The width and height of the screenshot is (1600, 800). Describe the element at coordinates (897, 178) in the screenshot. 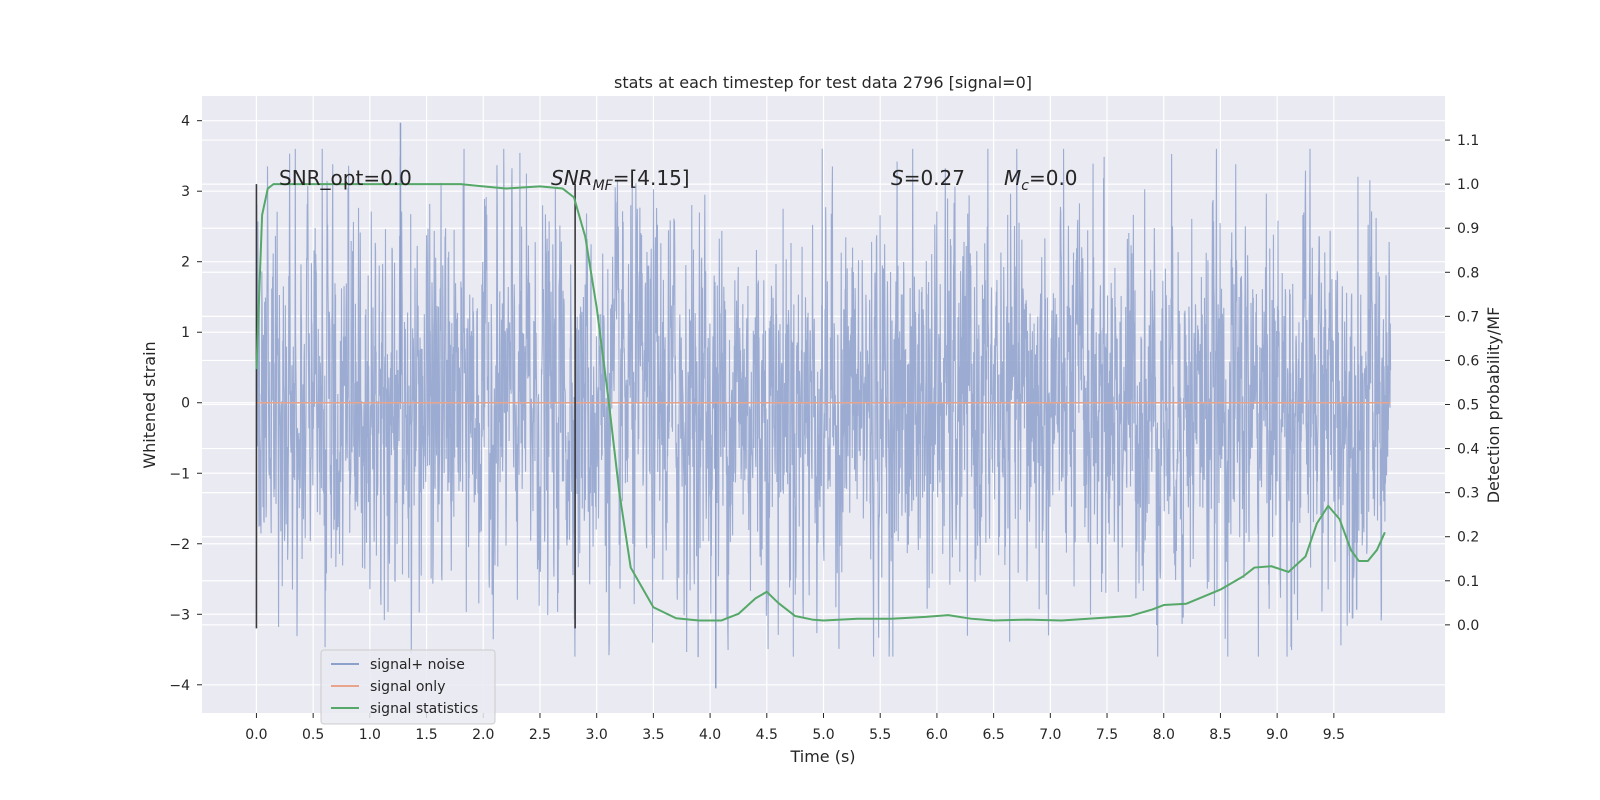

I see `annotation-s-base: S` at that location.